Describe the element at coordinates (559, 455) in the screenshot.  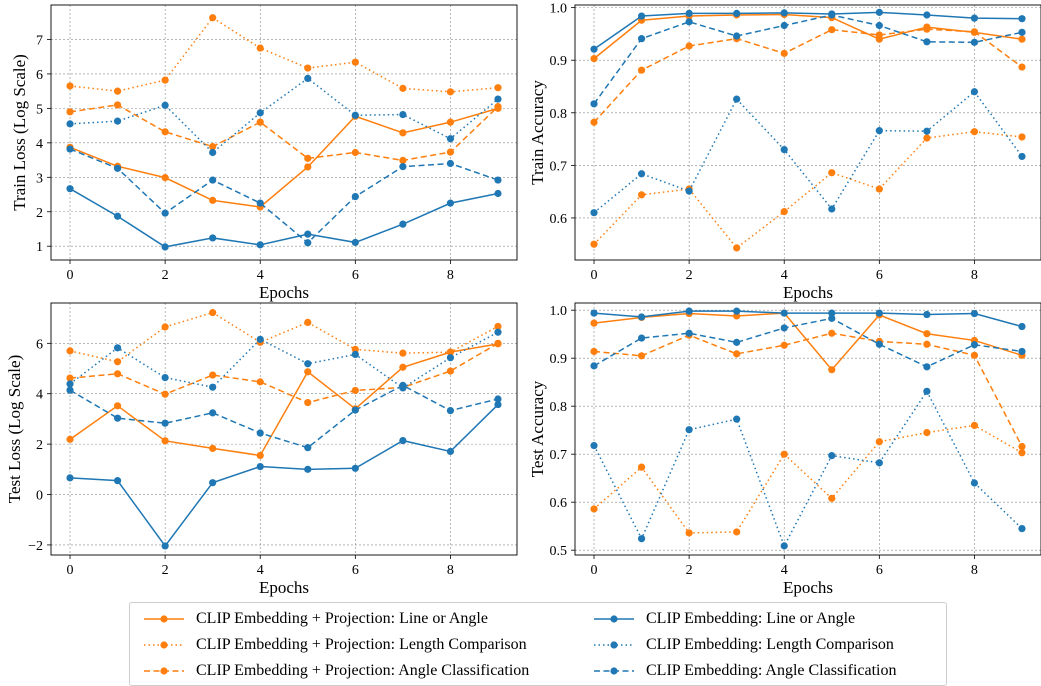
I see `y-tick-label: 0.7` at that location.